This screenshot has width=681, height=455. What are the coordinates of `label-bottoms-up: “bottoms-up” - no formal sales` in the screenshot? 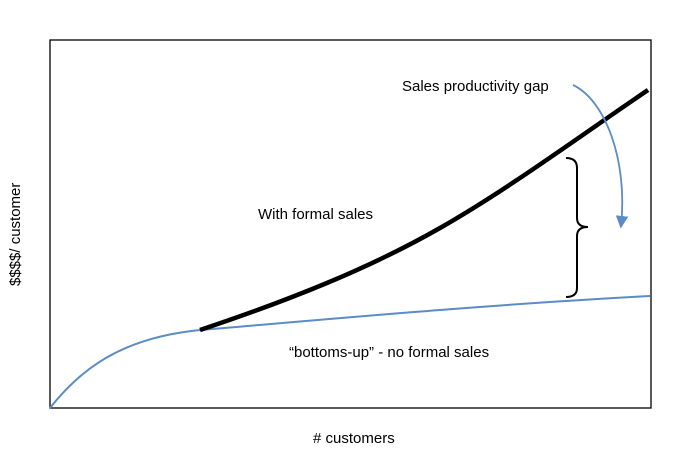 It's located at (389, 352).